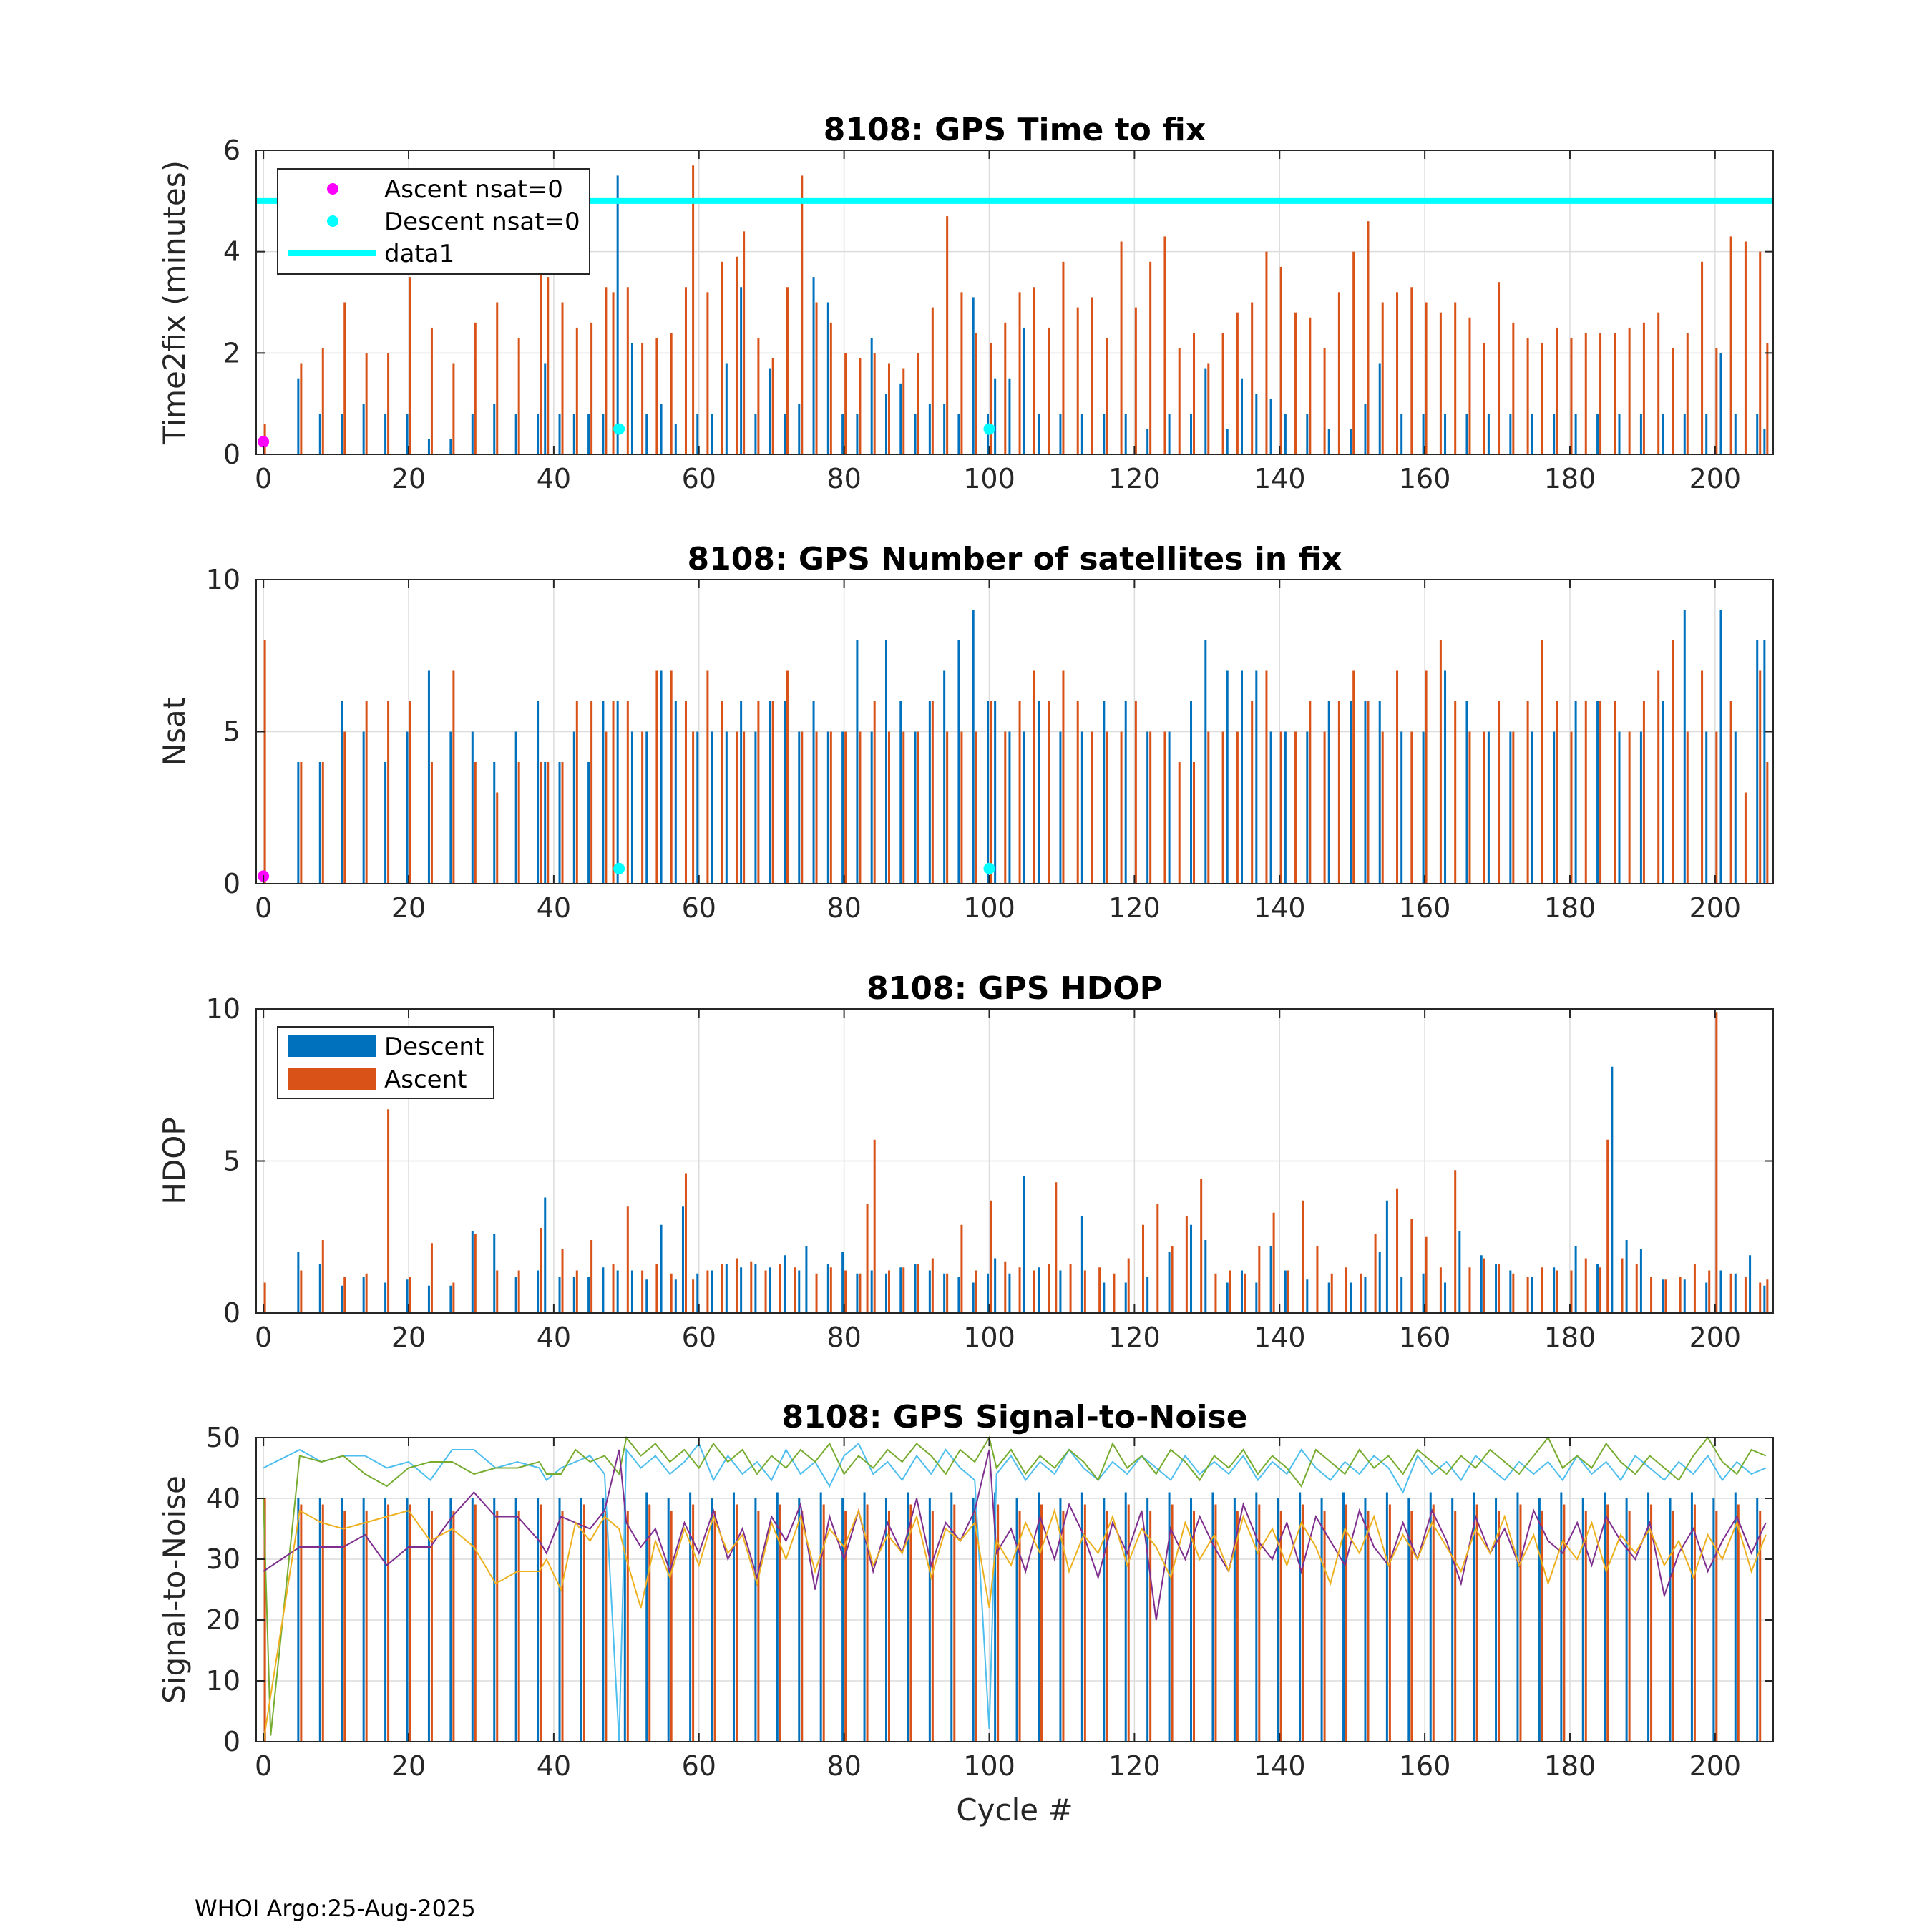 This screenshot has width=1932, height=1932. Describe the element at coordinates (419, 254) in the screenshot. I see `legend-label: data1` at that location.